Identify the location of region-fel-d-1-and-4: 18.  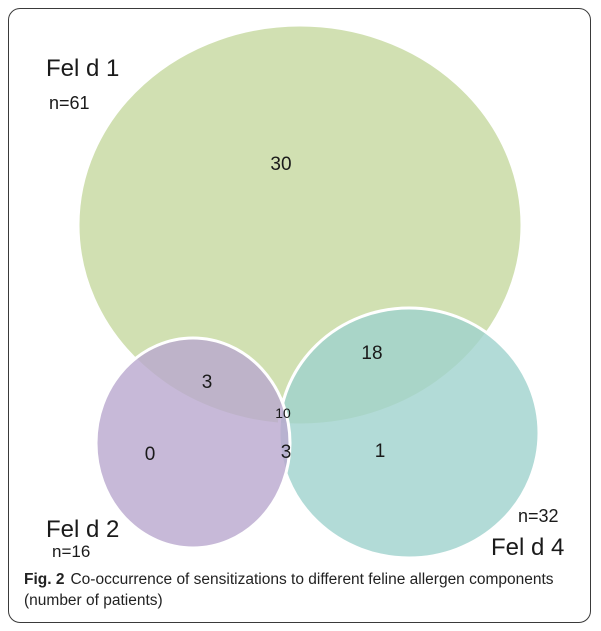
(371, 353).